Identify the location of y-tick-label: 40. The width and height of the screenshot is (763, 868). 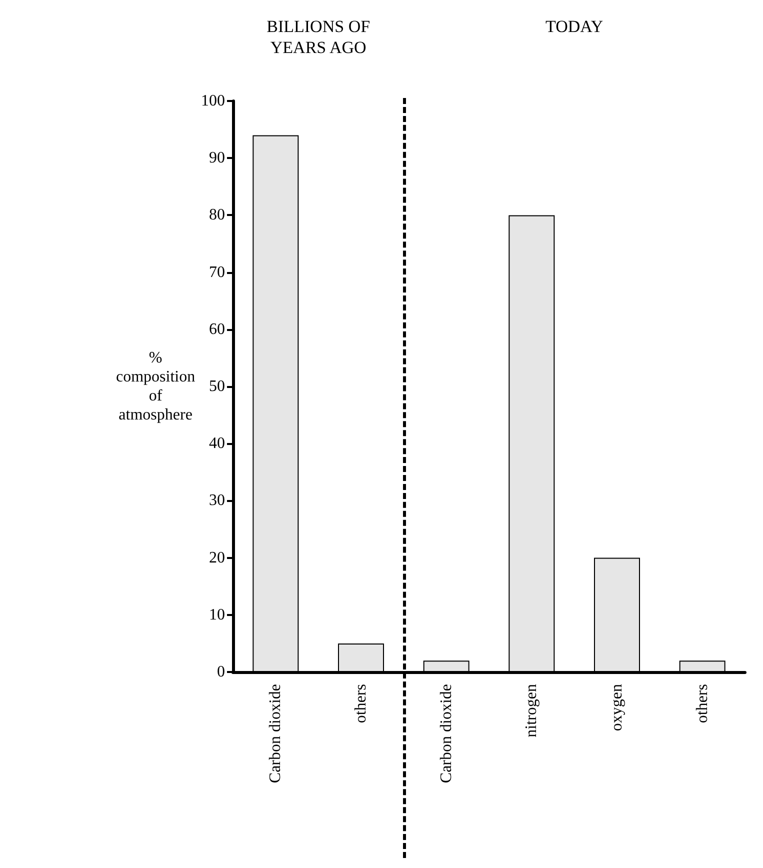
(217, 443).